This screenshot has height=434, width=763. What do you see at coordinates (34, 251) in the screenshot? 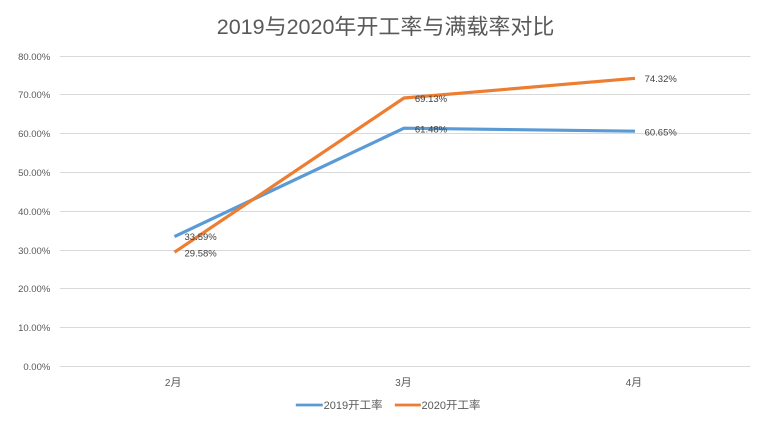
I see `svg-text: 30.00%` at bounding box center [34, 251].